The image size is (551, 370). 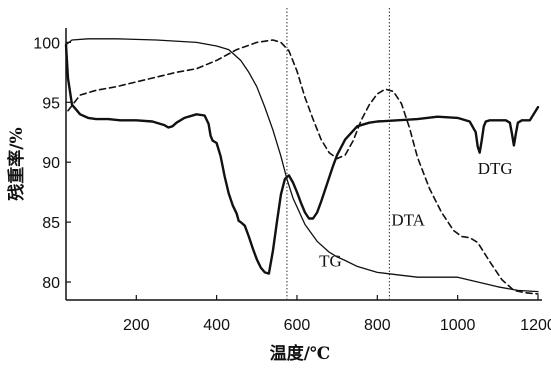 What do you see at coordinates (297, 325) in the screenshot?
I see `x-tick-label: 600` at bounding box center [297, 325].